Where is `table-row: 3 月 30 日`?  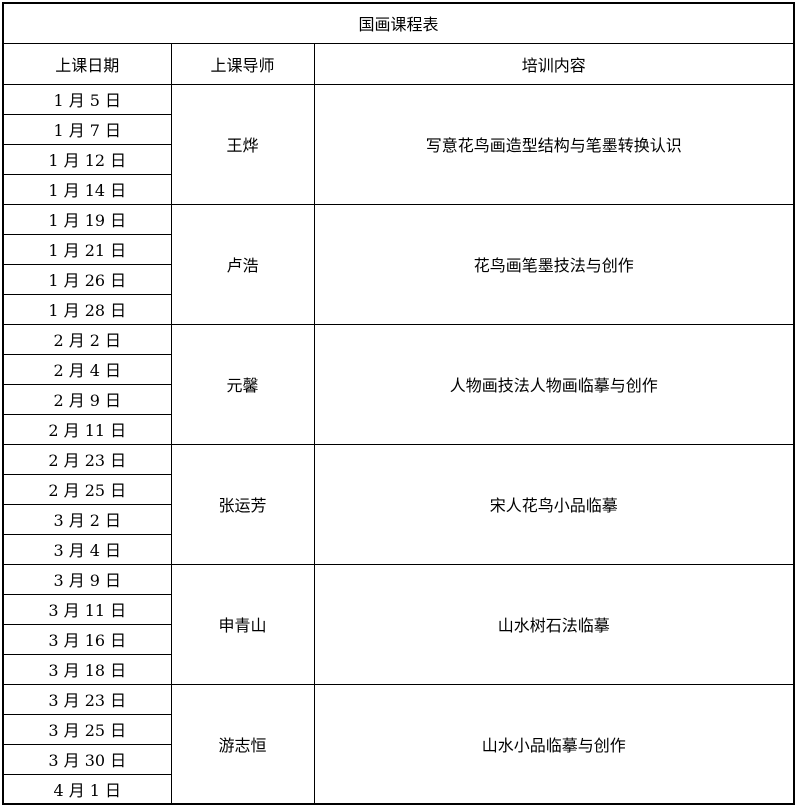
table-row: 3 月 30 日 is located at coordinates (398, 759).